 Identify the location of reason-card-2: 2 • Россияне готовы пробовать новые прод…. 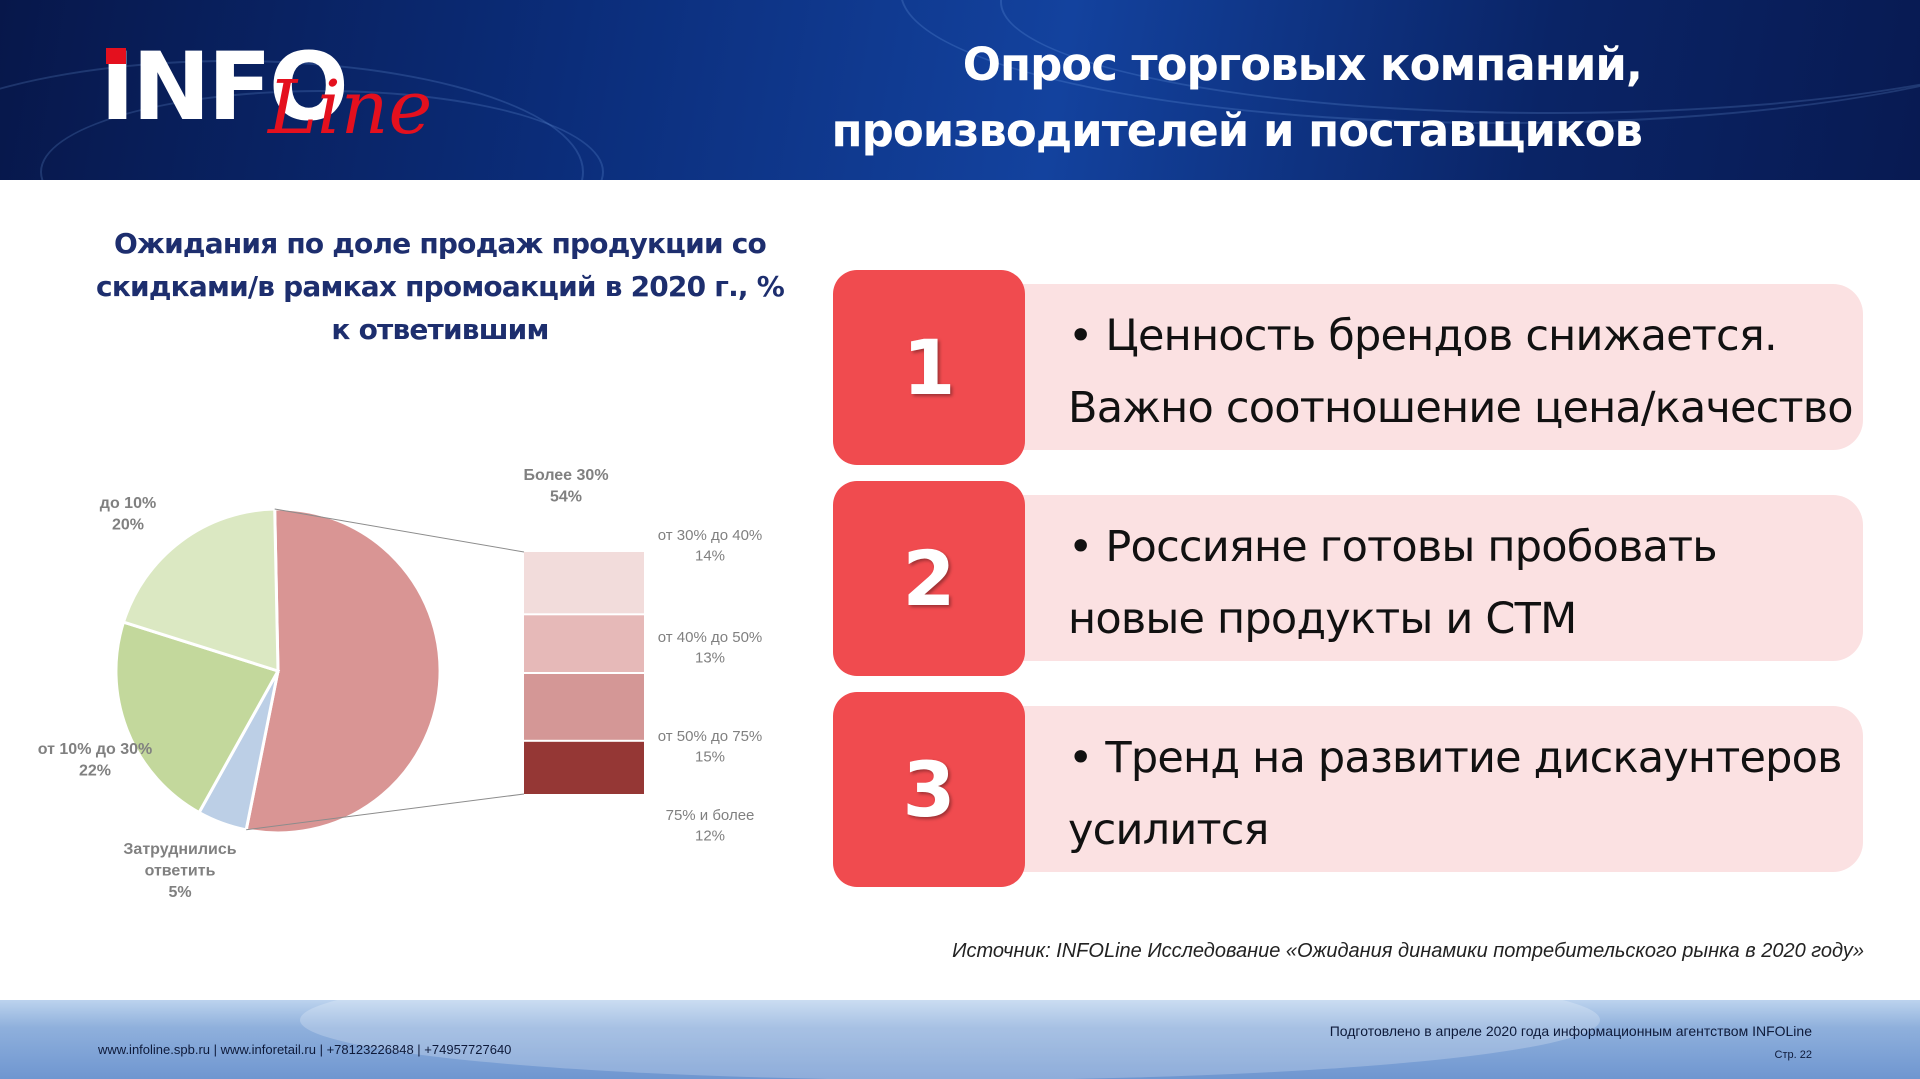
(1348, 578).